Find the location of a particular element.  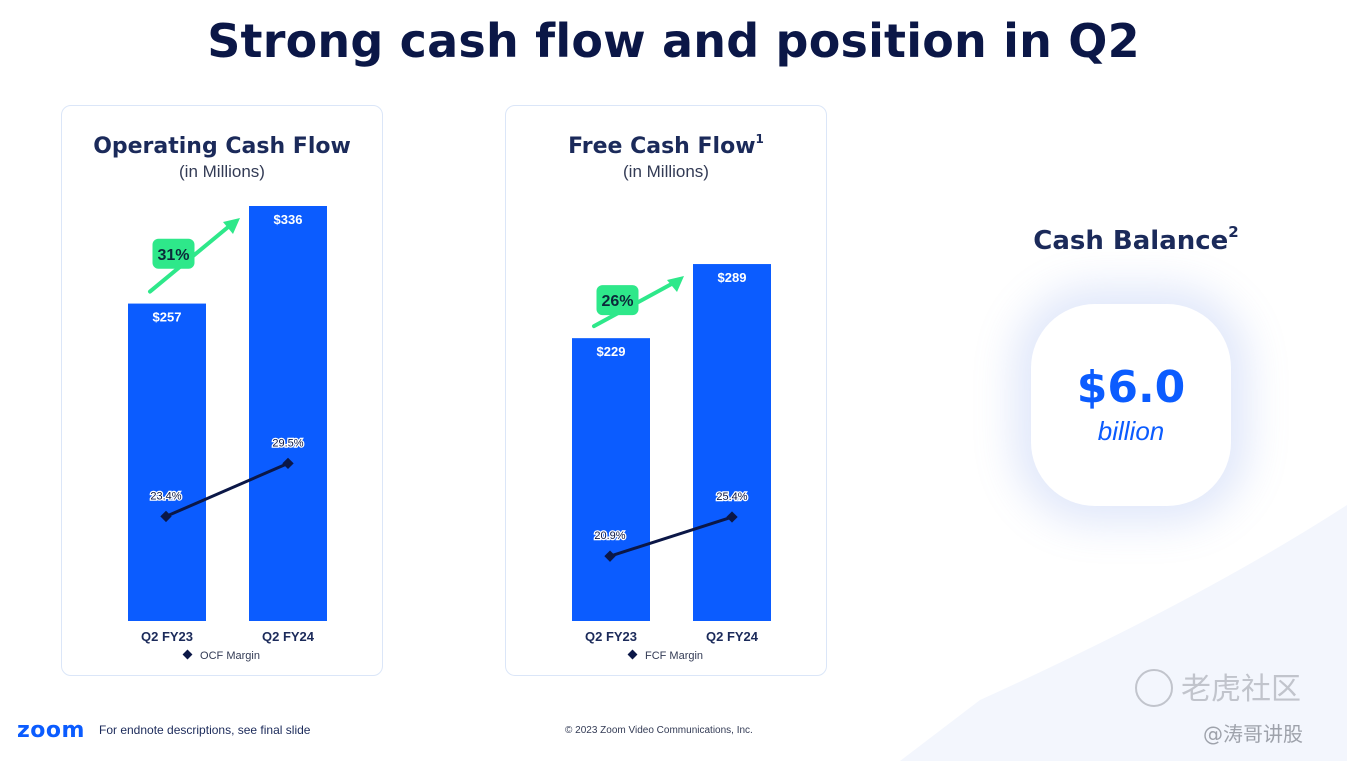

watermark-sub: @涛哥讲股 is located at coordinates (1253, 734).